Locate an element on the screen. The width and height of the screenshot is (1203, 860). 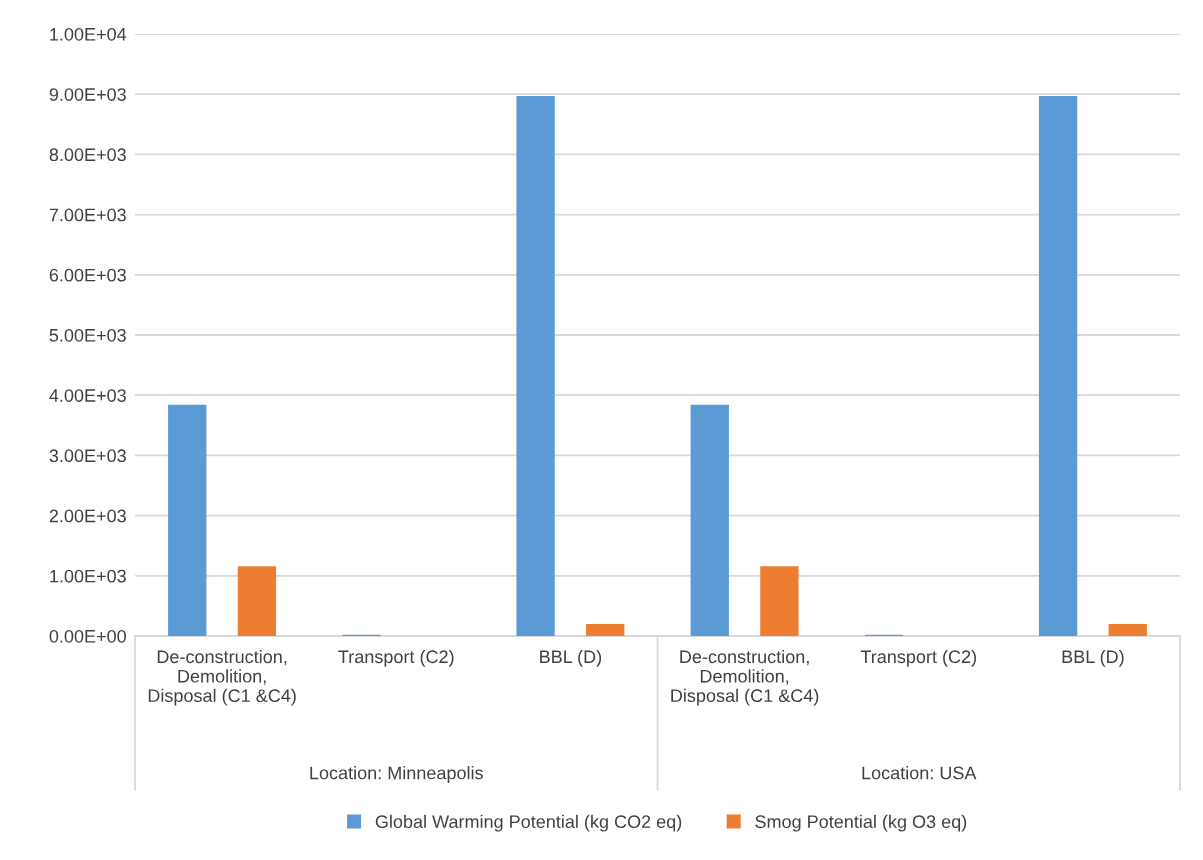
legend-label: Global Warming Potential (kg CO2 eq) is located at coordinates (528, 823).